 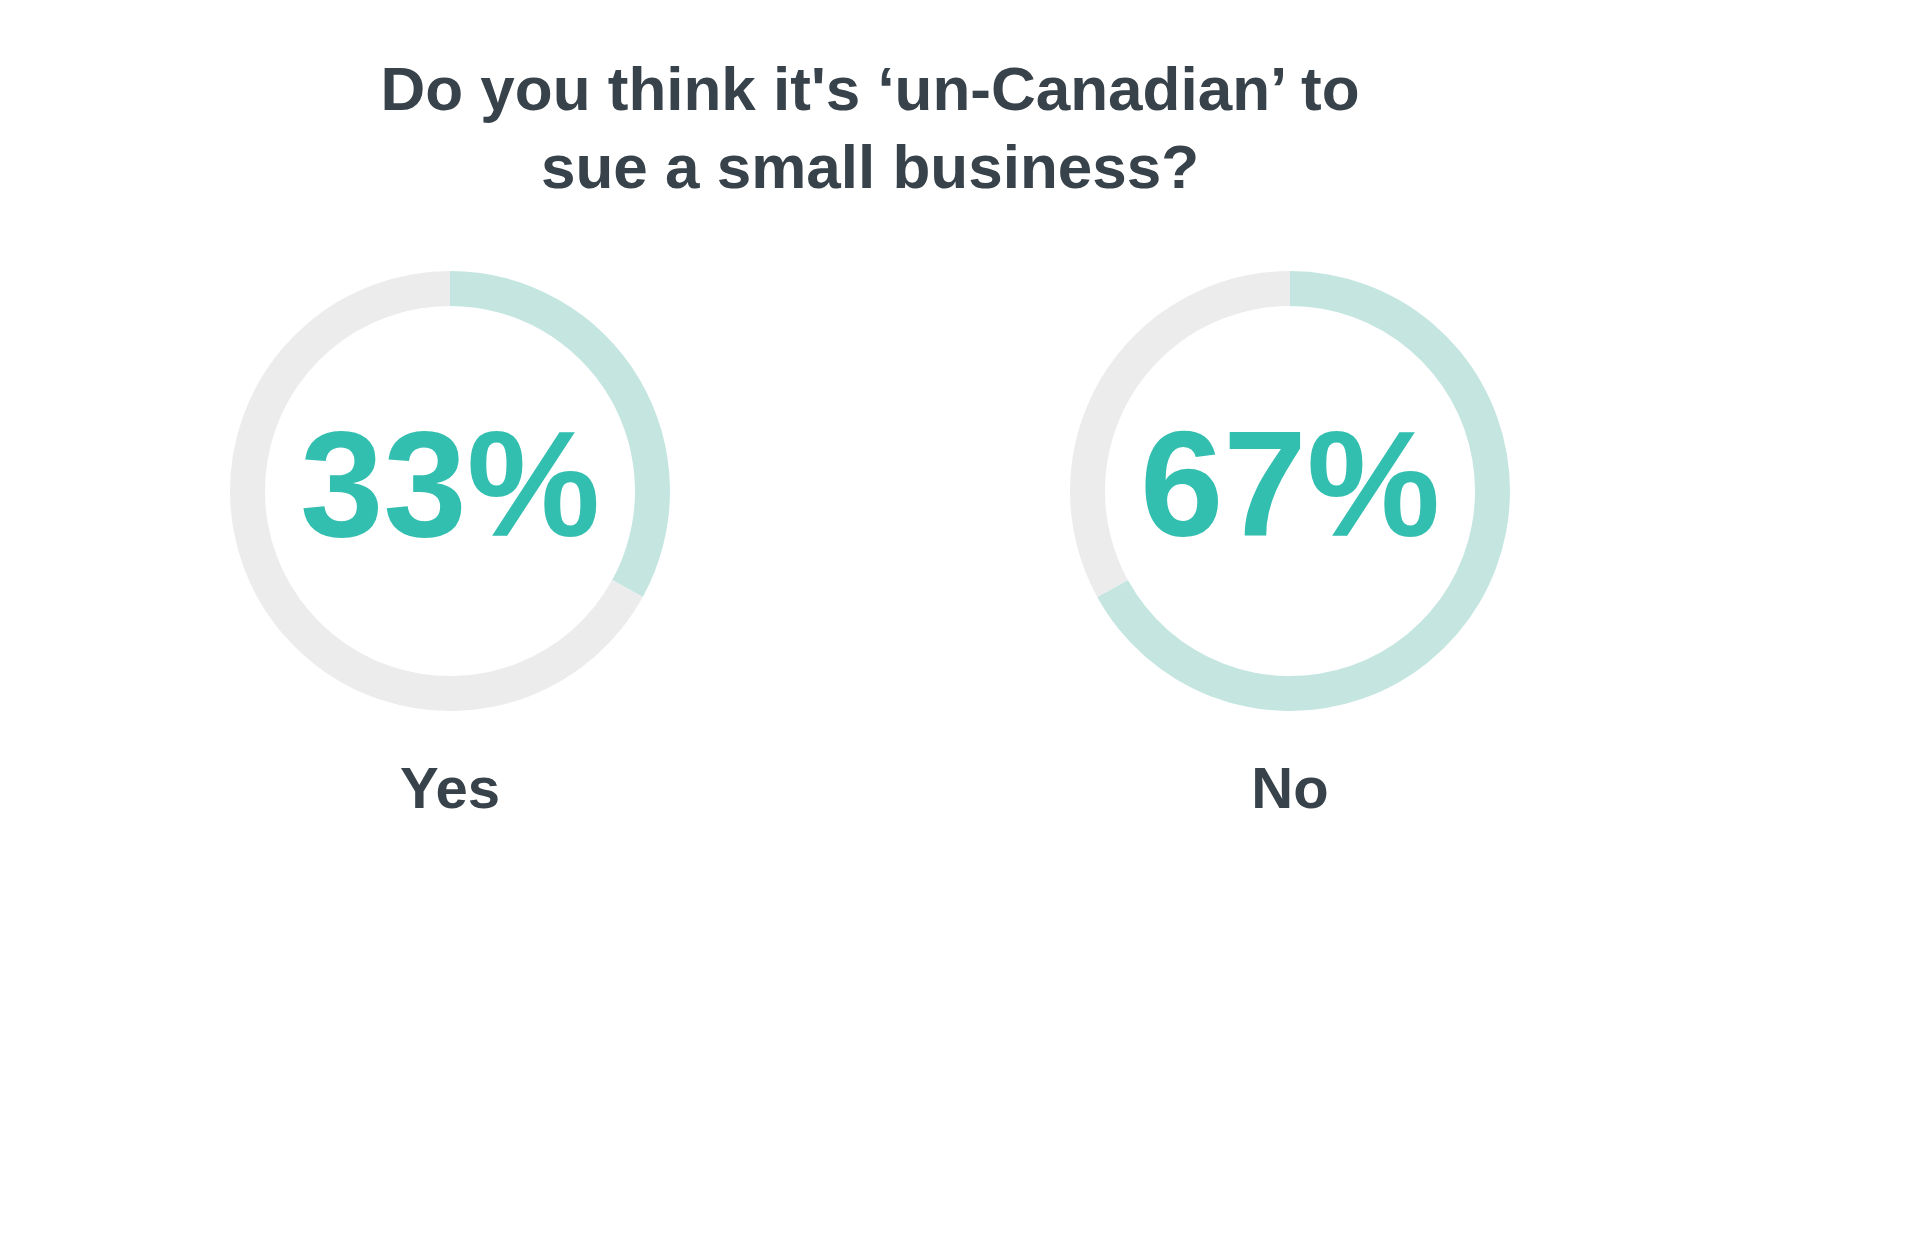 What do you see at coordinates (1290, 787) in the screenshot?
I see `text: No` at bounding box center [1290, 787].